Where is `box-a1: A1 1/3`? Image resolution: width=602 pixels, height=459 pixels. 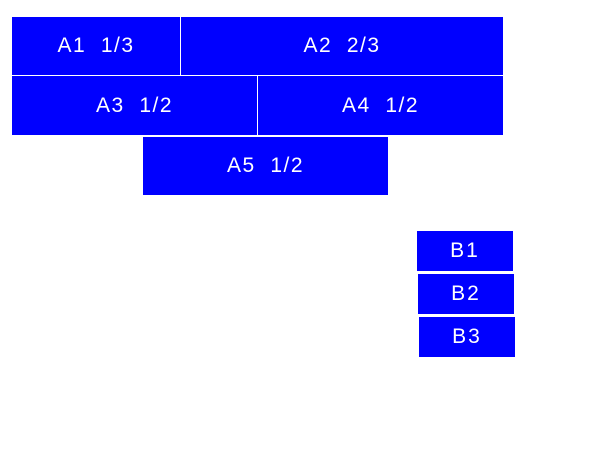 box-a1: A1 1/3 is located at coordinates (96, 46).